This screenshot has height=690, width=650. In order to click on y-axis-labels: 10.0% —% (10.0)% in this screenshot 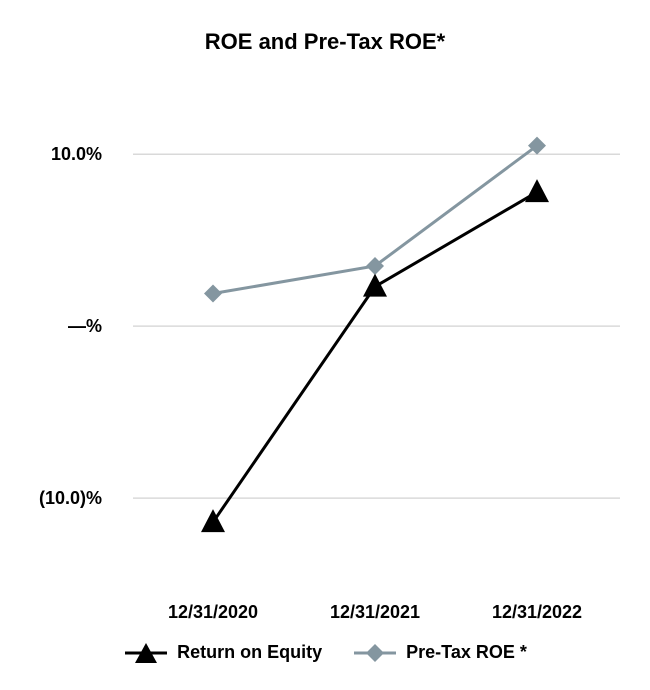, I will do `click(70, 326)`.